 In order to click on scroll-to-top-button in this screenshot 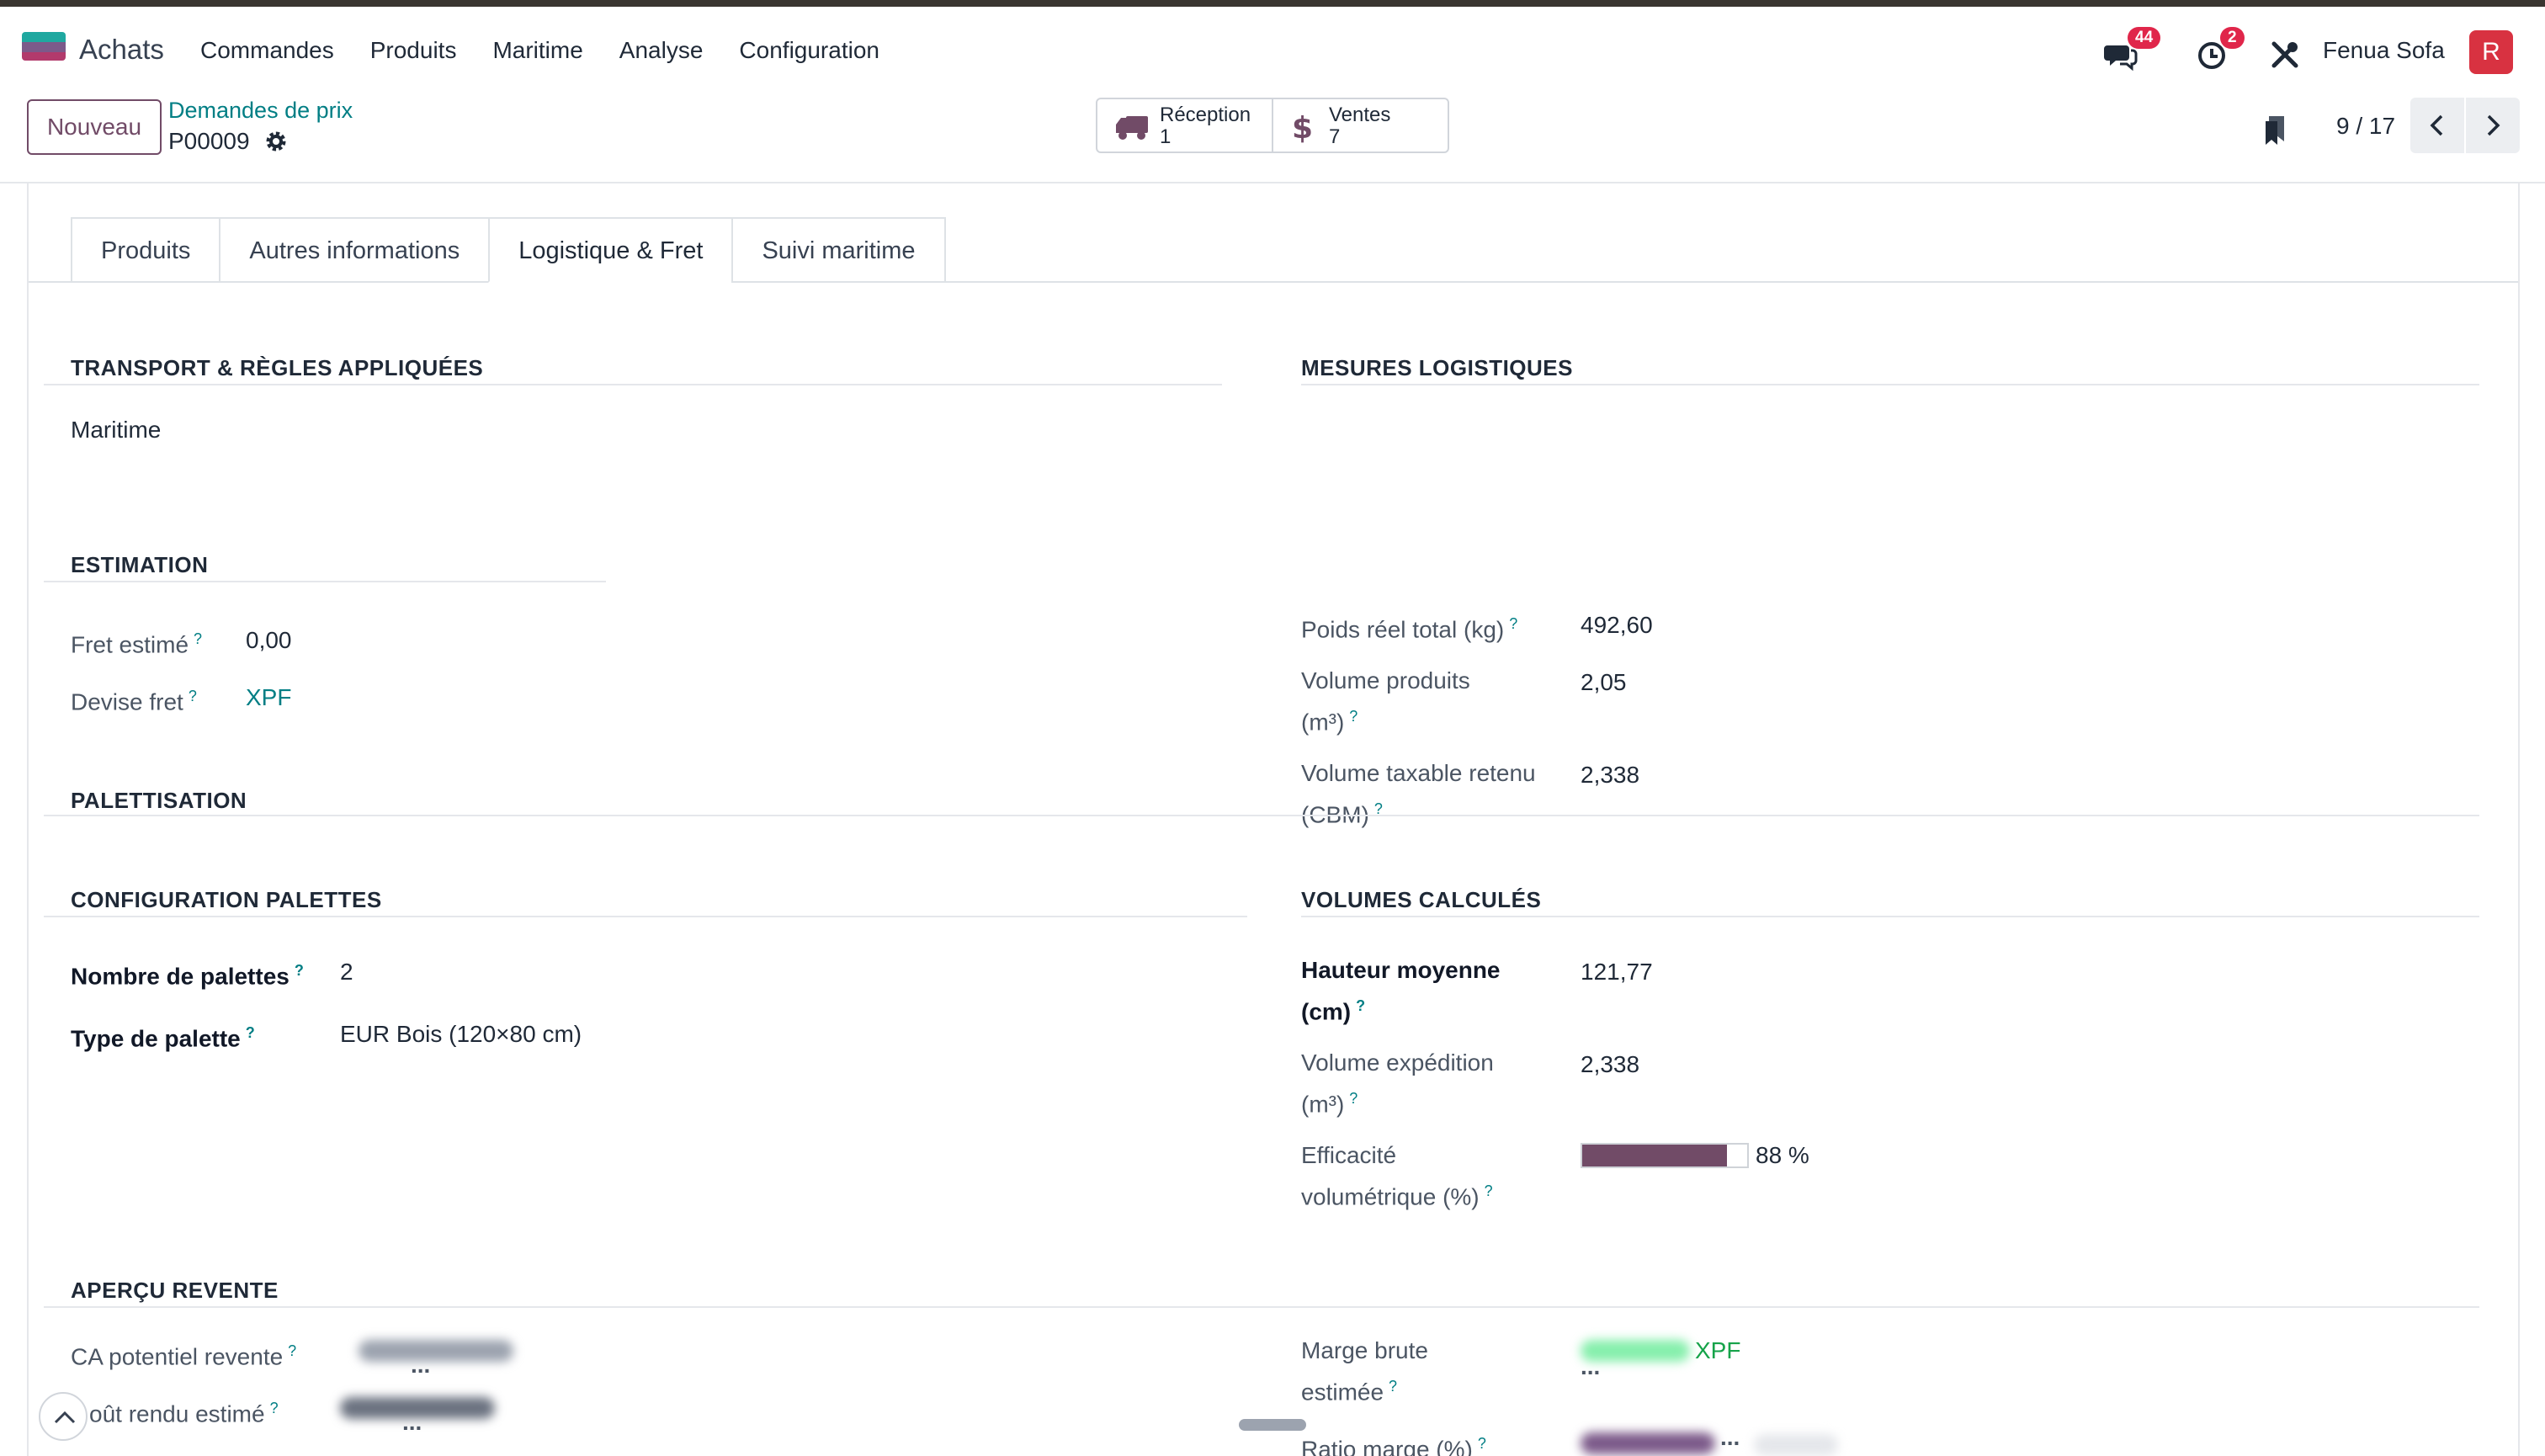, I will do `click(63, 1416)`.